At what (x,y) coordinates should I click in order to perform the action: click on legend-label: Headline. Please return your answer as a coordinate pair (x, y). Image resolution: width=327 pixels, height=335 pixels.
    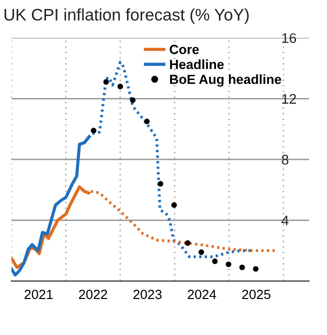
    Looking at the image, I should click on (197, 64).